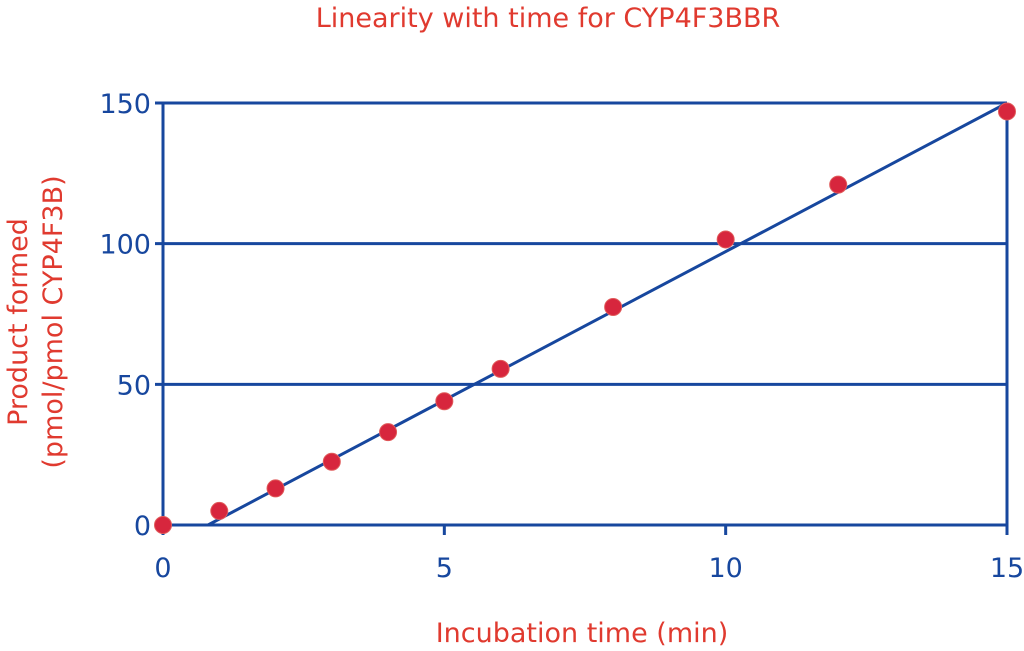  Describe the element at coordinates (162, 568) in the screenshot. I see `x-tick-label-0: 0` at that location.